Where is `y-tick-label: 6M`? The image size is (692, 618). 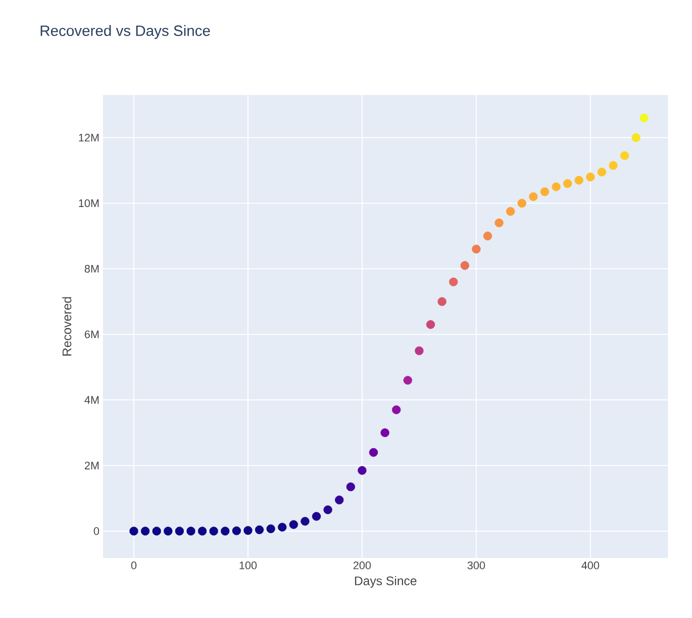
y-tick-label: 6M is located at coordinates (91, 334).